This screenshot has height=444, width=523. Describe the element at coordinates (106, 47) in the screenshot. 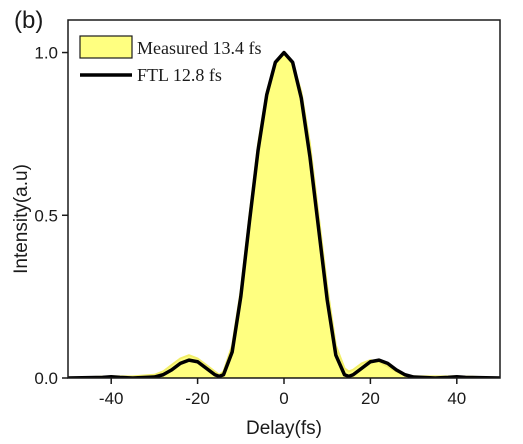

I see `legend-swatch-measured` at that location.